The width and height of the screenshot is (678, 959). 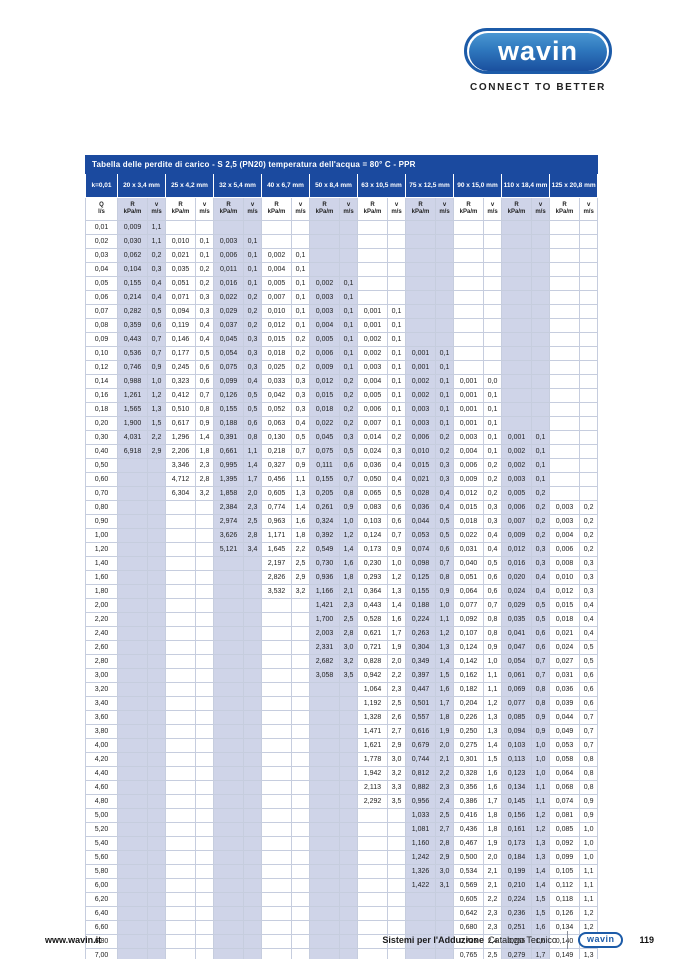 What do you see at coordinates (132, 381) in the screenshot?
I see `r-cell: 0,988` at bounding box center [132, 381].